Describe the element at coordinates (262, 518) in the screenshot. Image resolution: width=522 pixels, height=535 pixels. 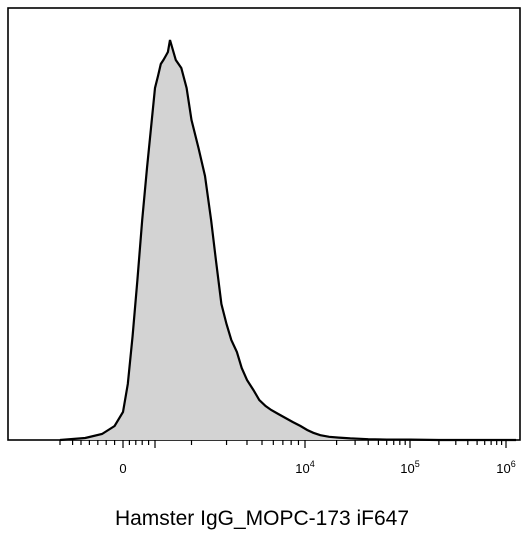
I see `x-axis-title: Hamster IgG_MOPC-173 iF647` at that location.